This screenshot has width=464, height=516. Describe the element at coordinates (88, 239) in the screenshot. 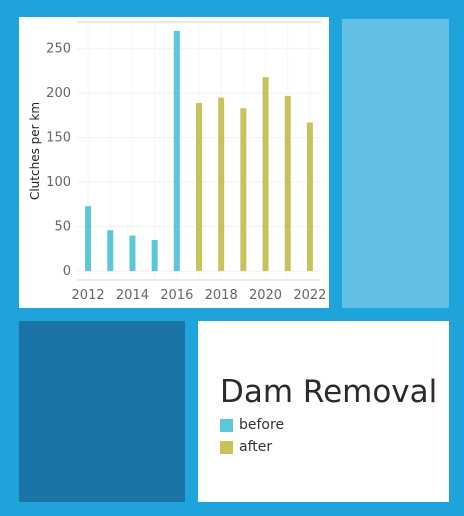

I see `bar-before-2012` at that location.